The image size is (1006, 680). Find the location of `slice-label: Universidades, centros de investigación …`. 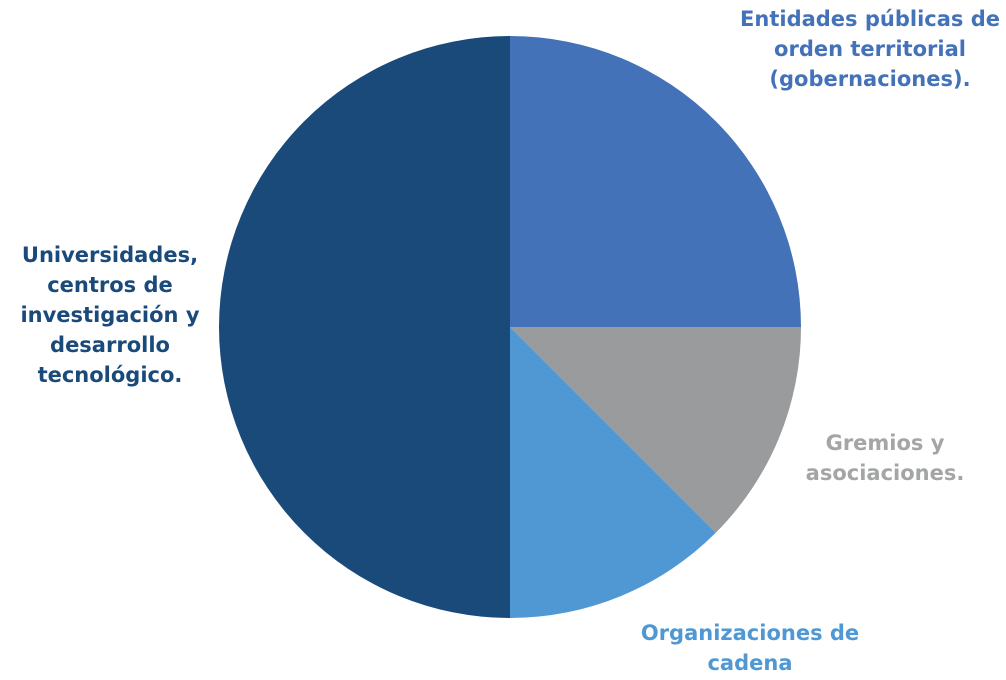

slice-label: Universidades, centros de investigación … is located at coordinates (110, 315).